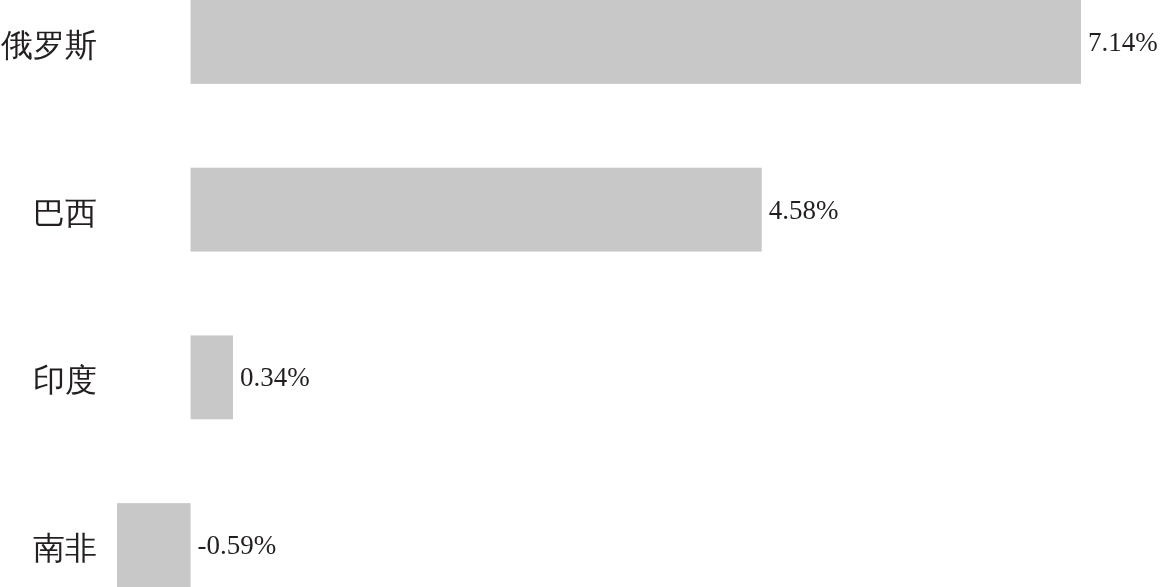 The image size is (1174, 587). Describe the element at coordinates (65, 212) in the screenshot. I see `y-tick-label: 巴西` at that location.